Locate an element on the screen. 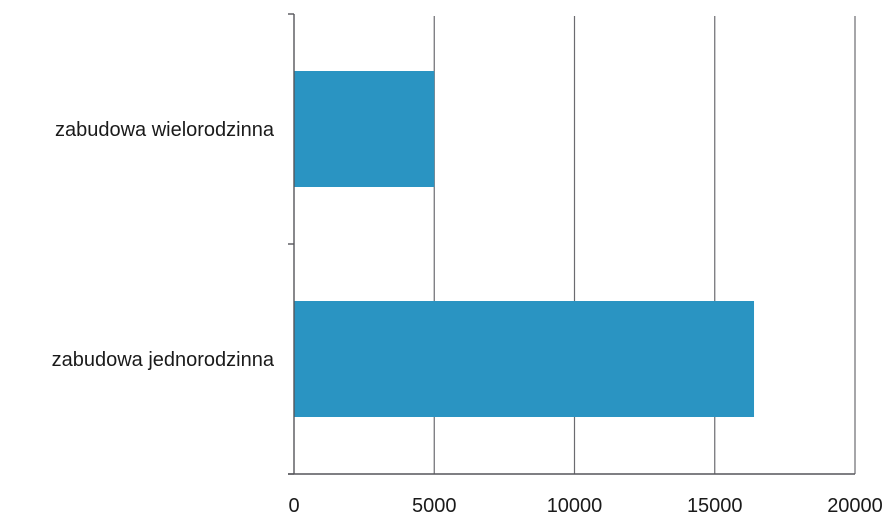 The image size is (885, 522). category-label-2: zabudowa jednorodzinna is located at coordinates (163, 360).